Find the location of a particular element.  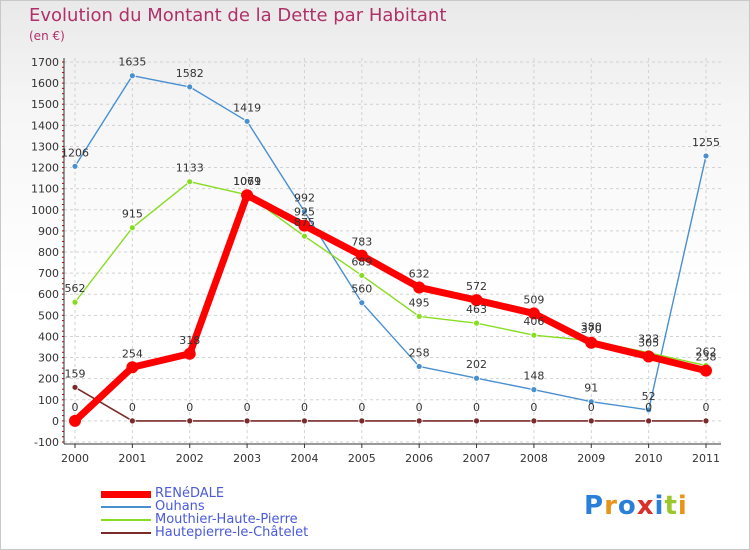

x-tick-label: 2007 is located at coordinates (477, 458).